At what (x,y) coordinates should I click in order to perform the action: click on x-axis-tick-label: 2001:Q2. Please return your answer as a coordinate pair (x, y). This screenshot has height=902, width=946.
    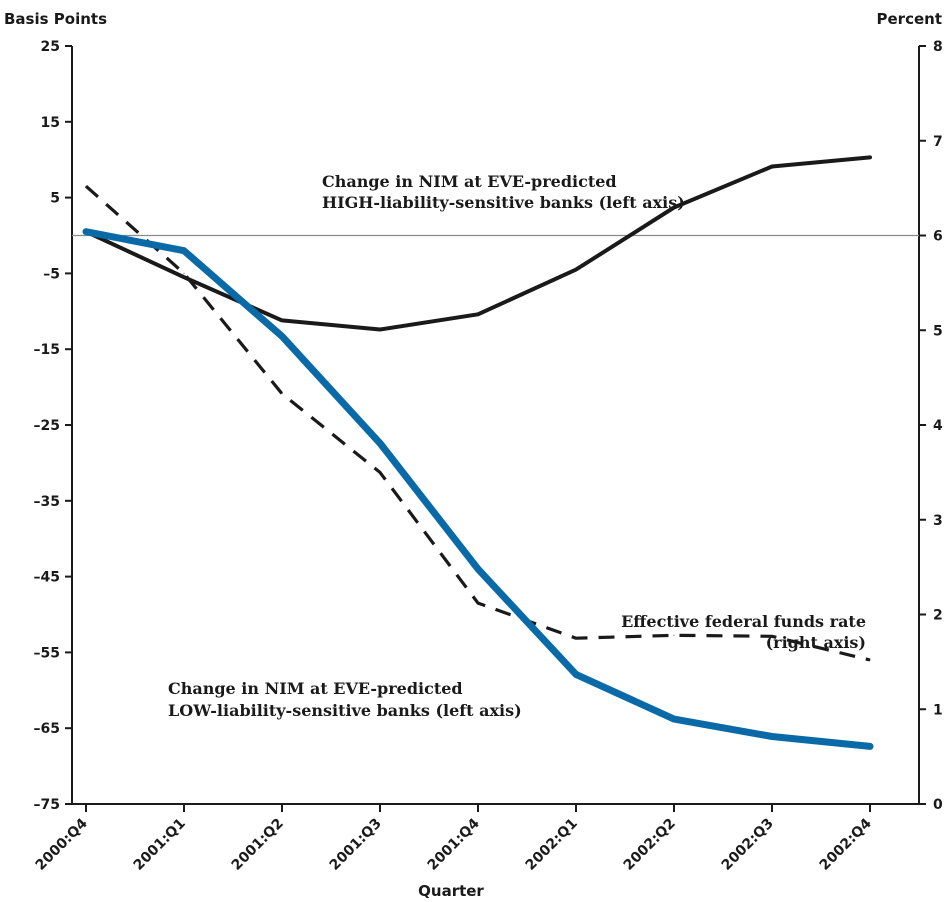
    Looking at the image, I should click on (258, 845).